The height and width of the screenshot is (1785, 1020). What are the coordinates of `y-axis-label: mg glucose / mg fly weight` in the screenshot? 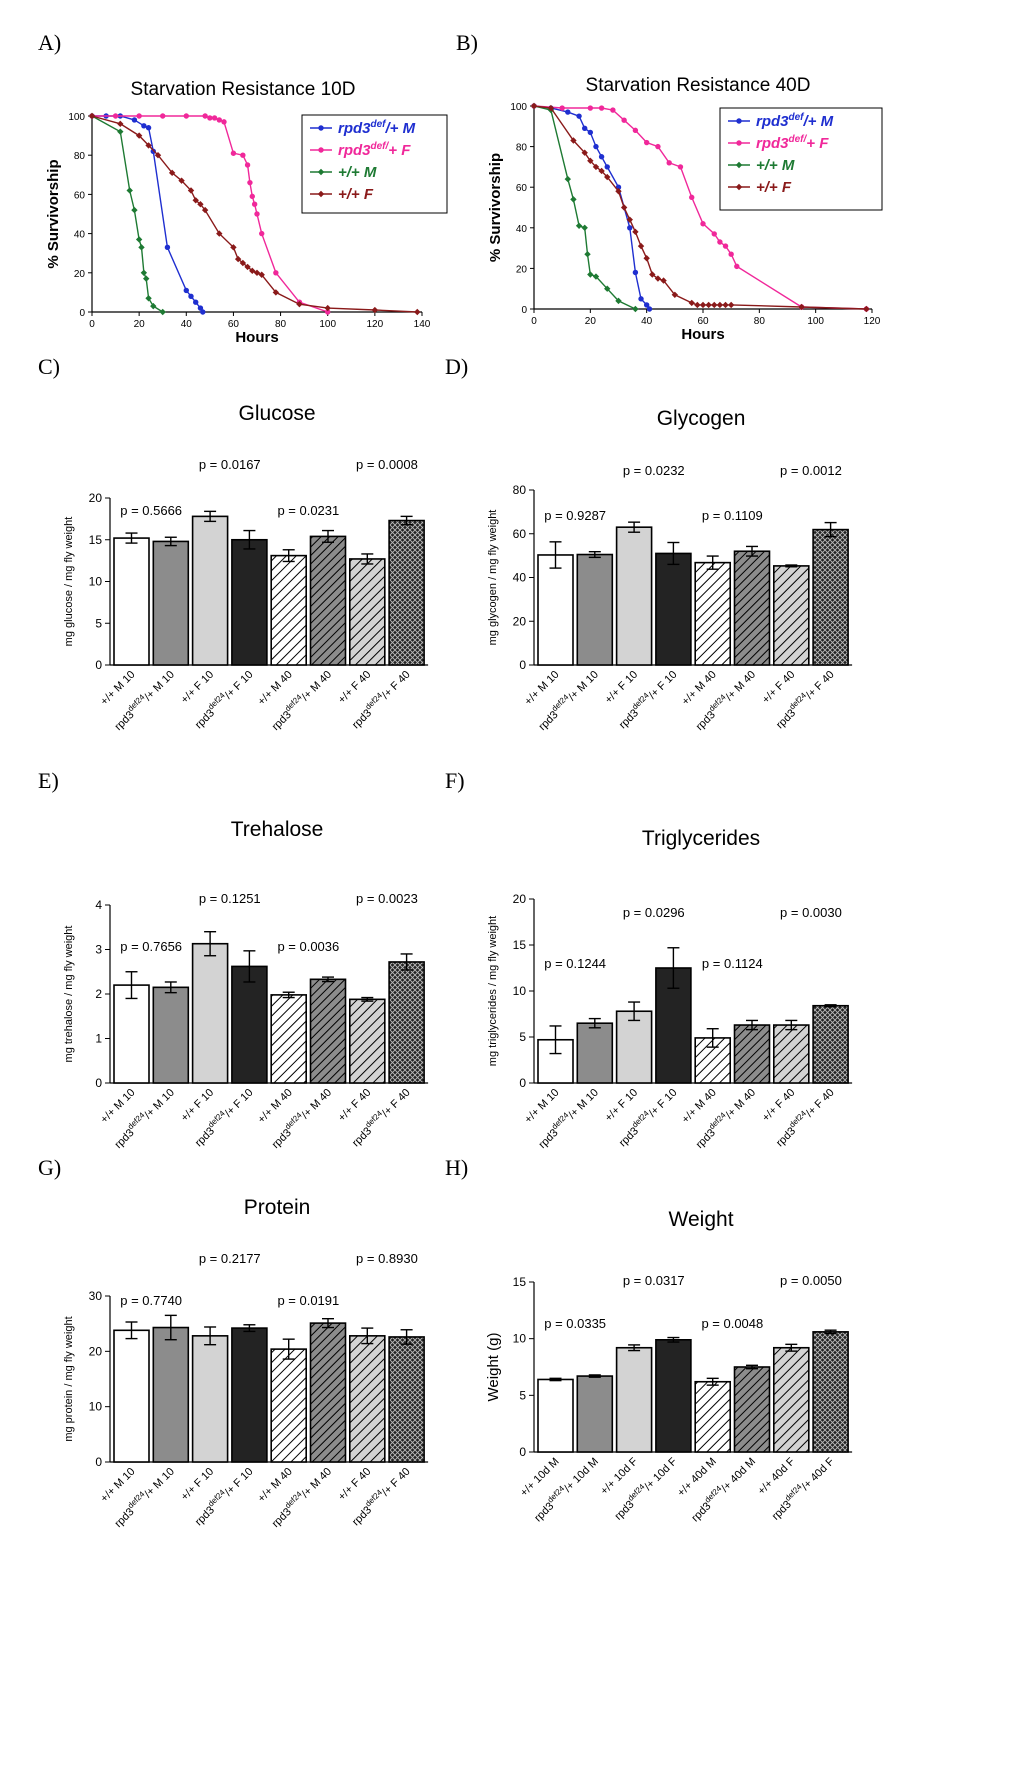 It's located at (69, 582).